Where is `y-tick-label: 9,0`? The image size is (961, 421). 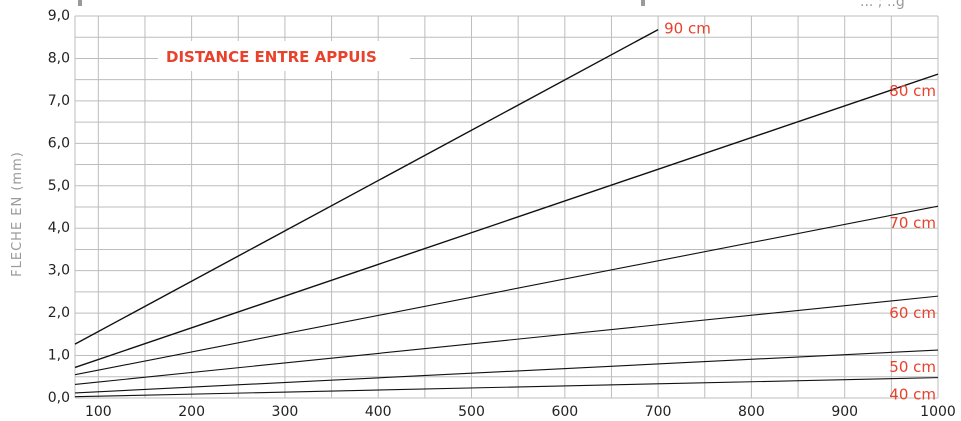 y-tick-label: 9,0 is located at coordinates (59, 16).